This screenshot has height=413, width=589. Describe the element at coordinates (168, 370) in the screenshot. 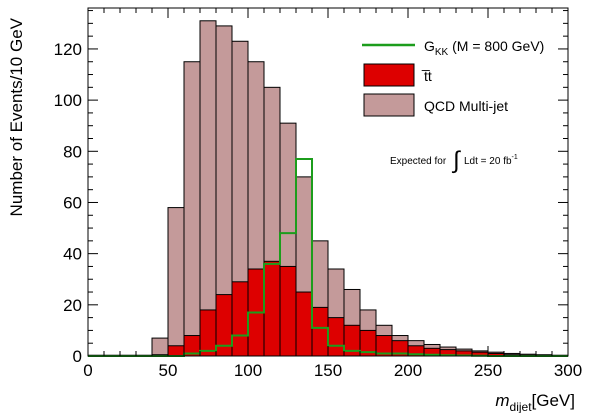

I see `x-tick-label-50: 50` at that location.